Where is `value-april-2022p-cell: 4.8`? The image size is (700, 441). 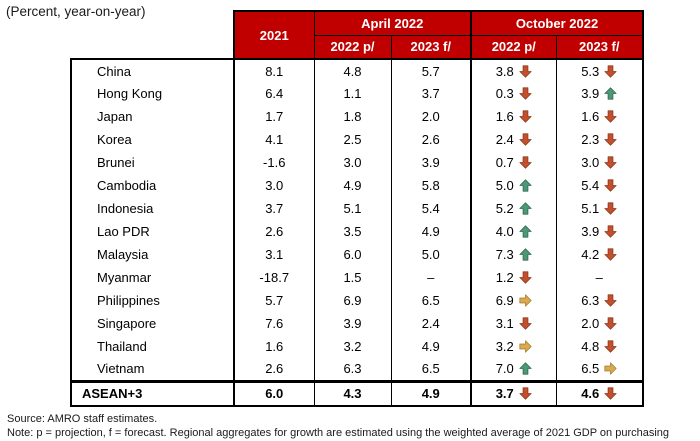 value-april-2022p-cell: 4.8 is located at coordinates (352, 70).